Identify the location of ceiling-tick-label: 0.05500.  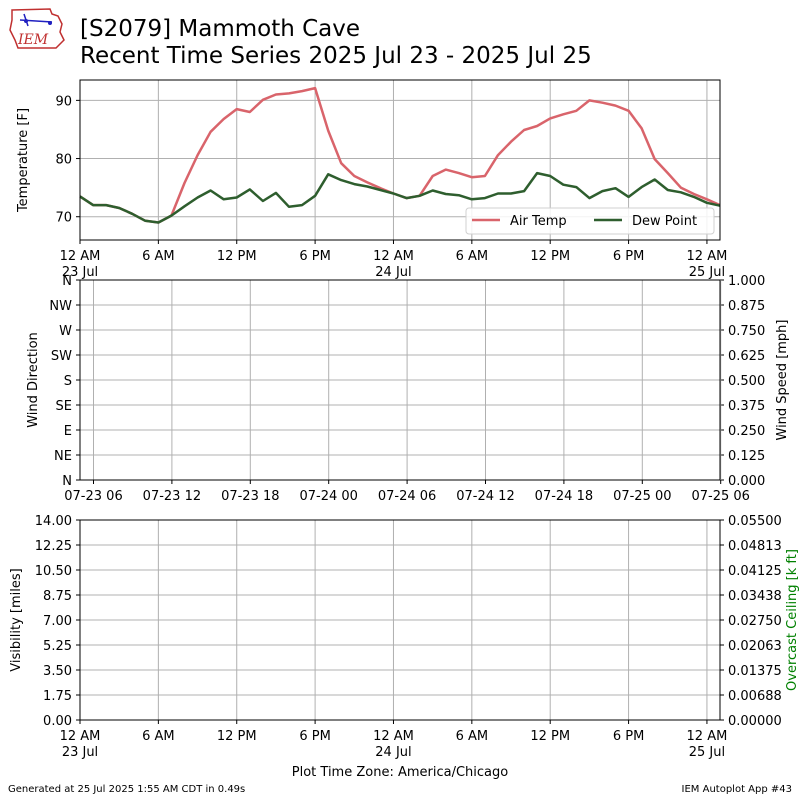
(755, 521).